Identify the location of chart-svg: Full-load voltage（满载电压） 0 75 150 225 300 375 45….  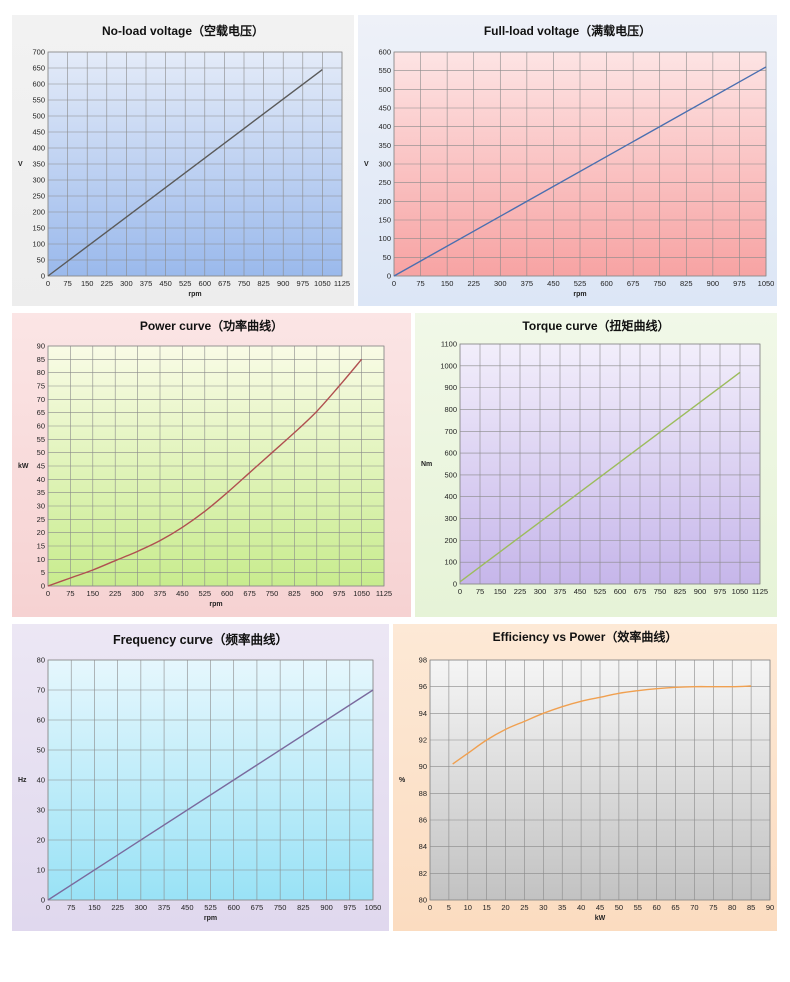
(569, 160).